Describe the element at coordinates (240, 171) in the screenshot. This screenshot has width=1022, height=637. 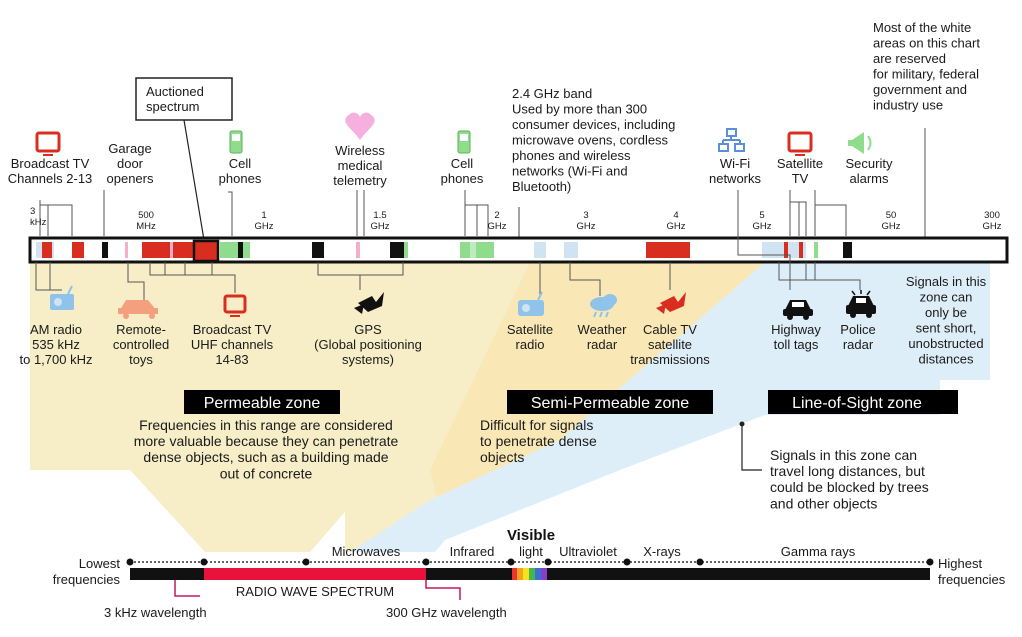
I see `top-label-cell-phones-1: Cell phones` at that location.